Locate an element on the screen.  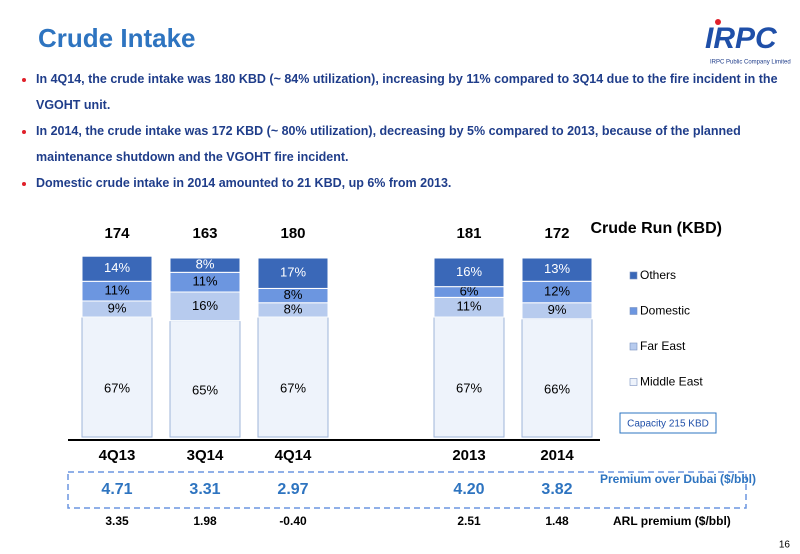
legend-label: Middle East is located at coordinates (671, 382).